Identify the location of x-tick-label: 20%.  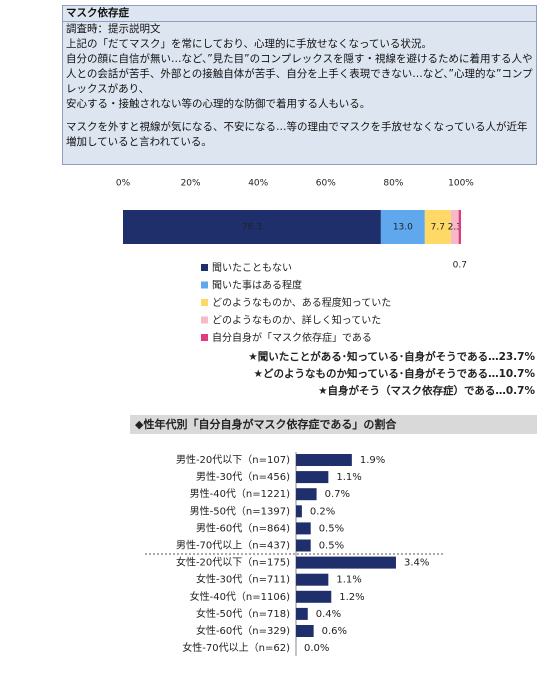
(191, 184).